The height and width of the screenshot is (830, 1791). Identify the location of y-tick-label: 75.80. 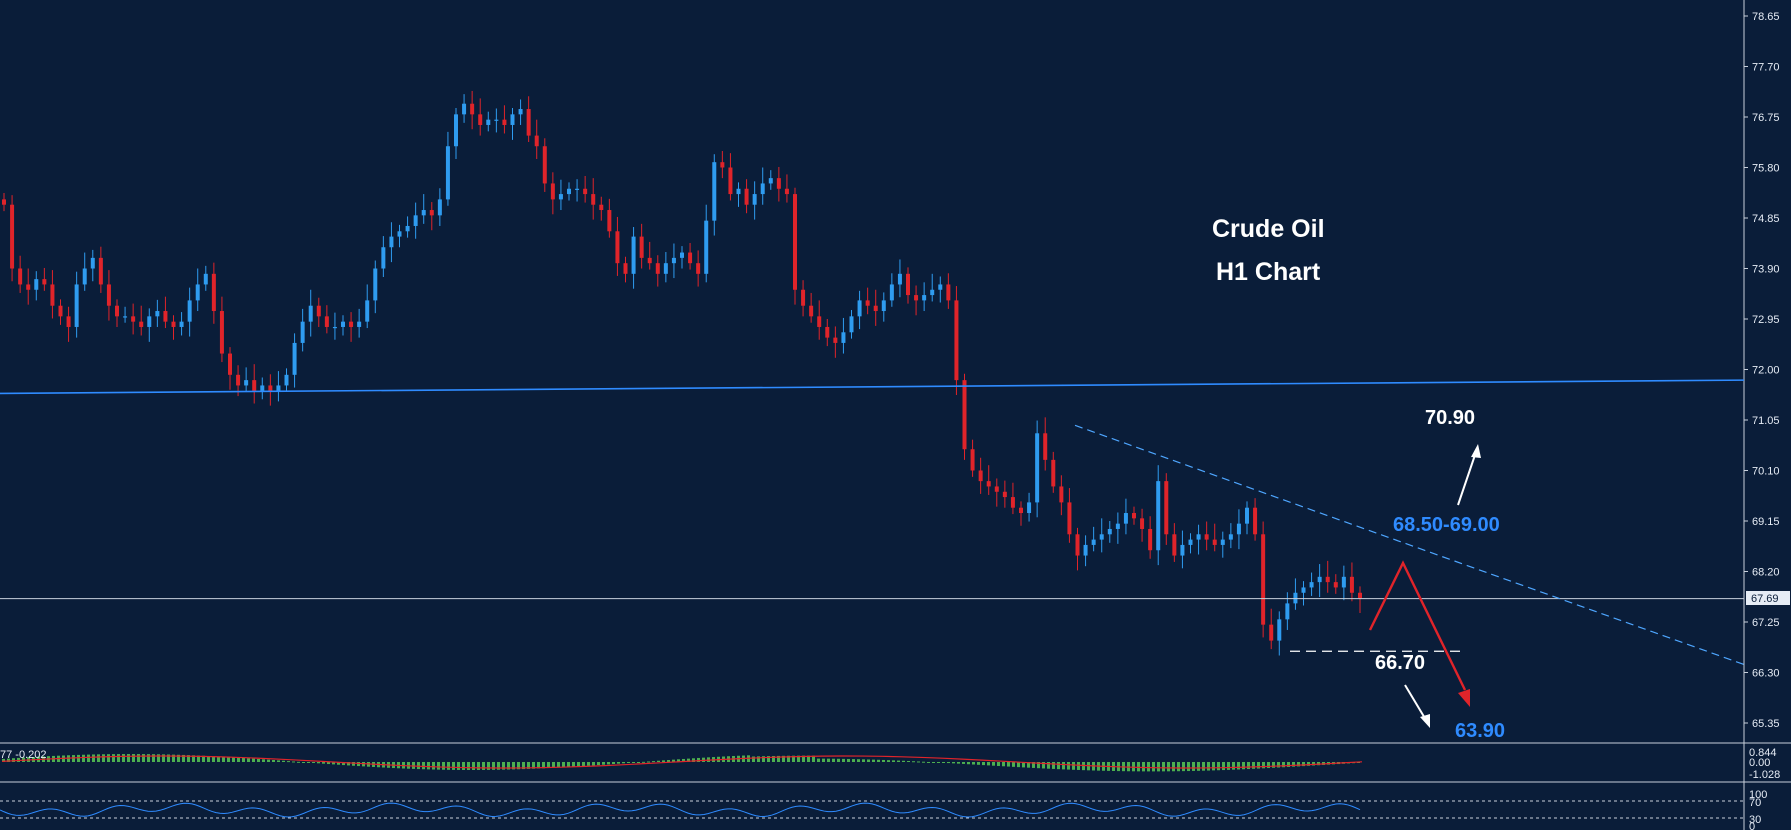
(1766, 169).